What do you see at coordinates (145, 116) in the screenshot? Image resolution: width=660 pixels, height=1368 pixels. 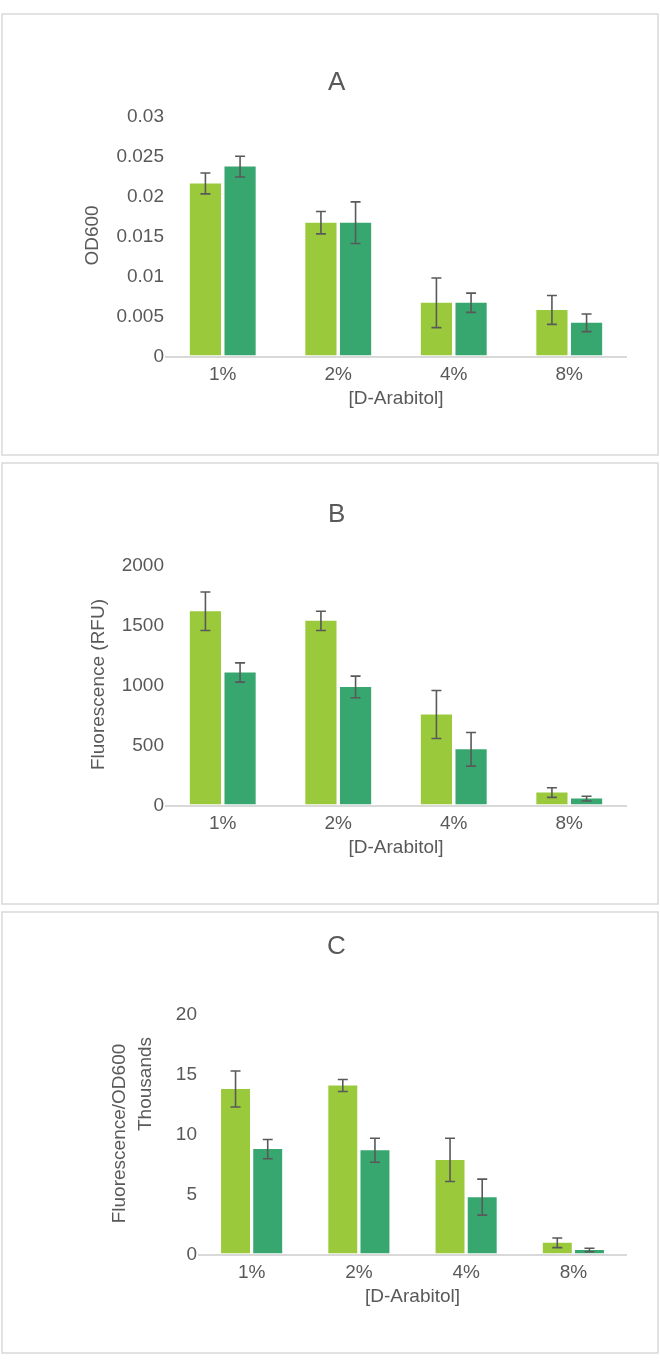 I see `y-tick-label: 0.03` at bounding box center [145, 116].